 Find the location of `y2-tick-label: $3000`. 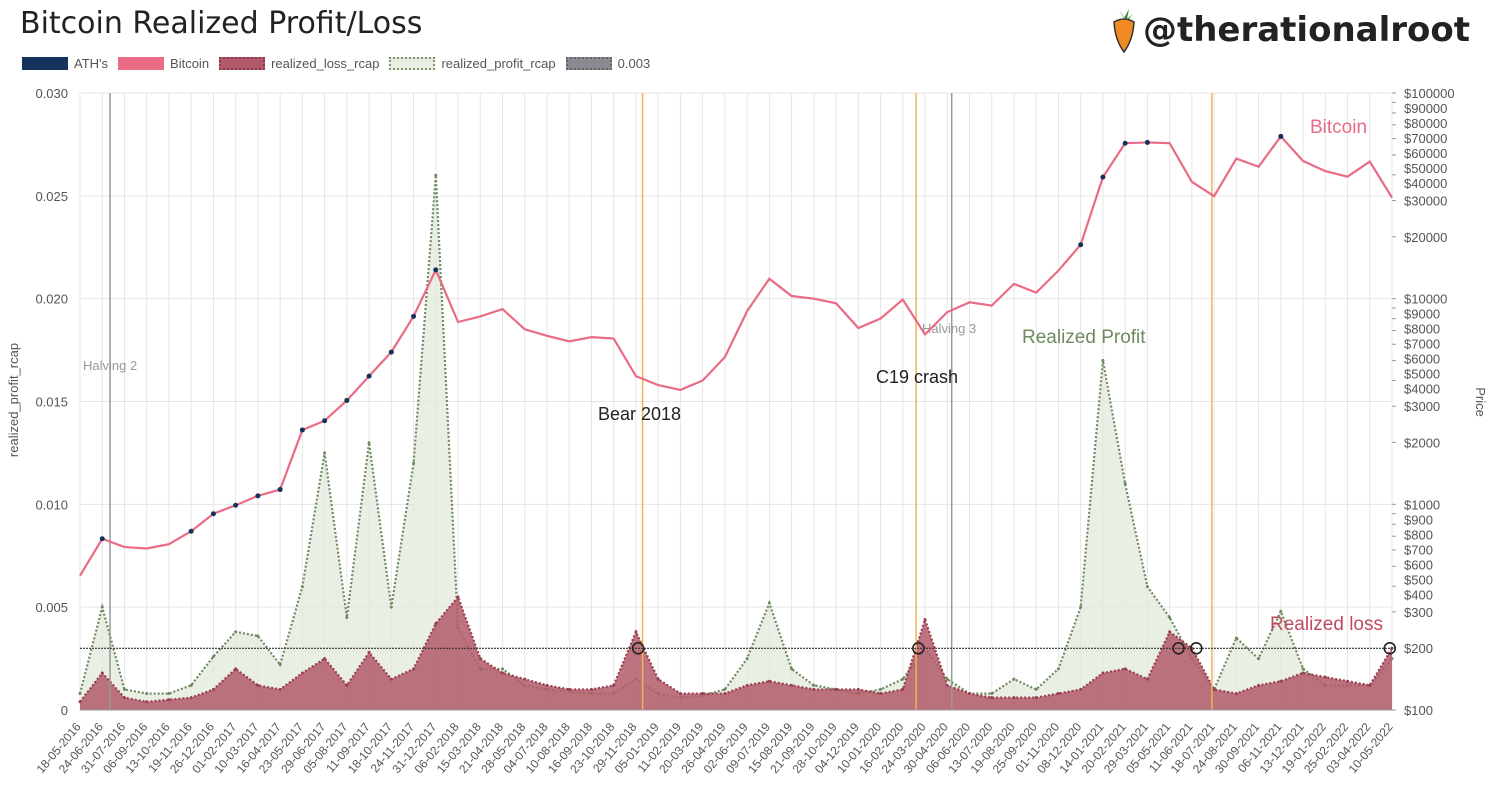

y2-tick-label: $3000 is located at coordinates (1422, 406).